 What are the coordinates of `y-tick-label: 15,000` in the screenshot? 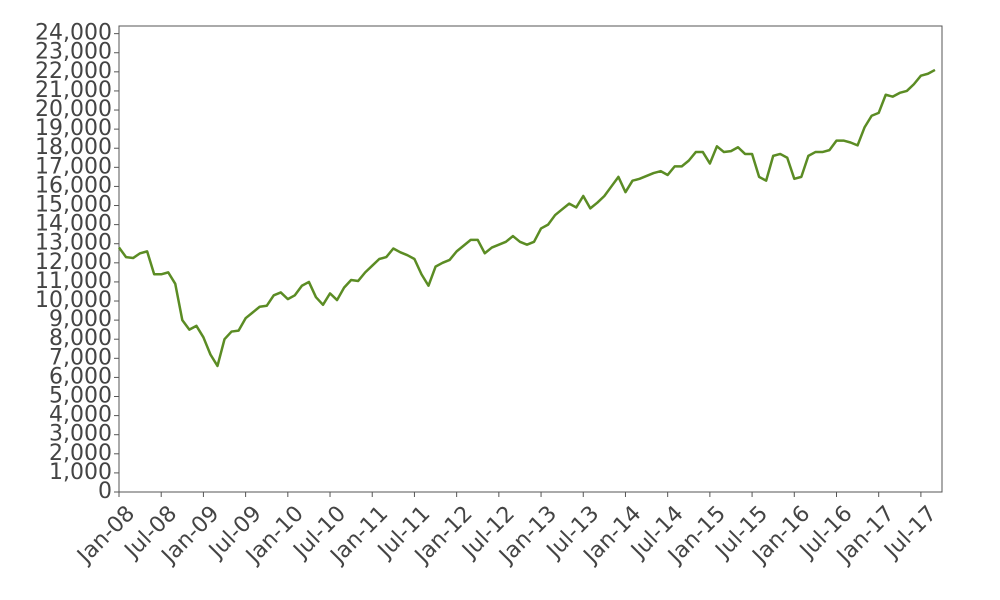 It's located at (73, 205).